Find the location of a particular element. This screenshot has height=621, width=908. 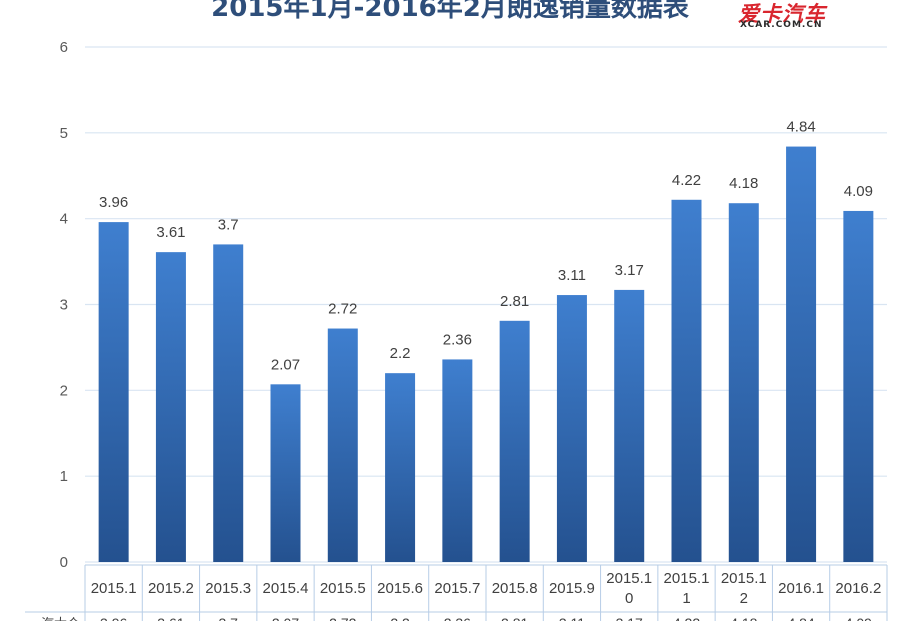

logo-text: 爱卡汽车 is located at coordinates (782, 14).